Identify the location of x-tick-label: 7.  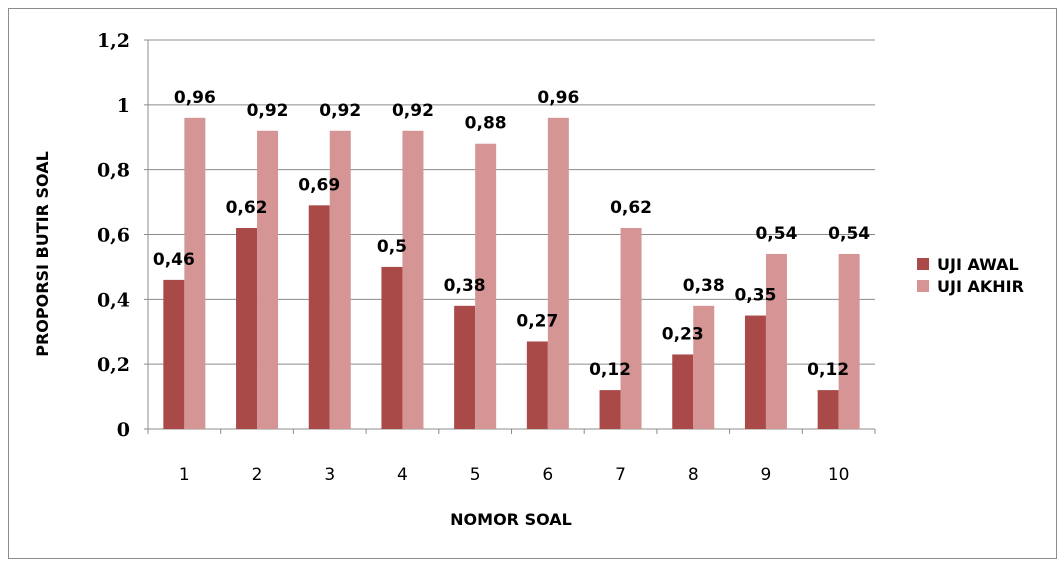
(620, 475).